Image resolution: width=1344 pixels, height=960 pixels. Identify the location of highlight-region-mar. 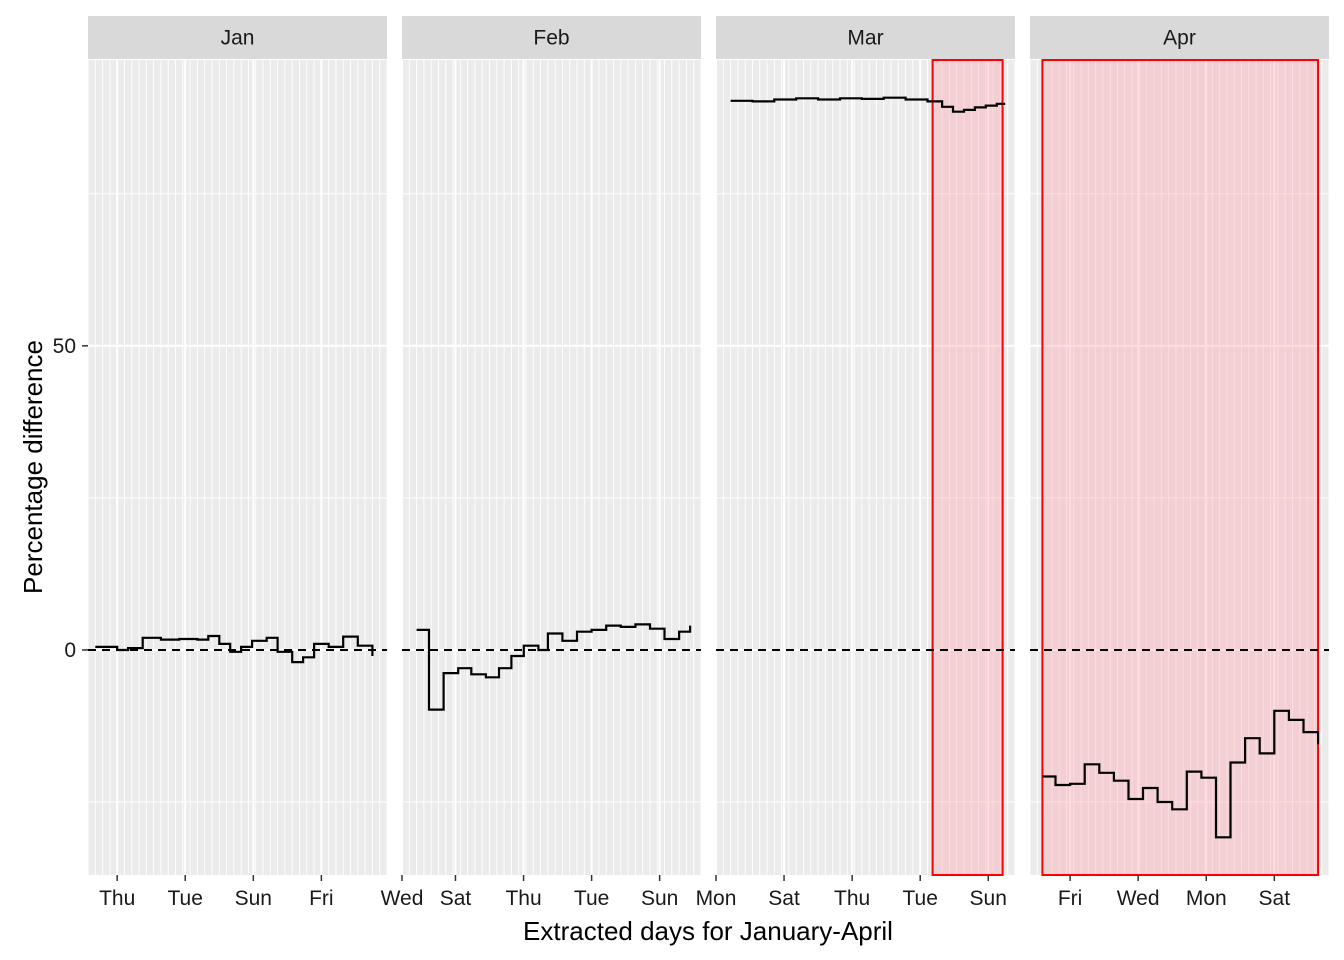
(967, 467).